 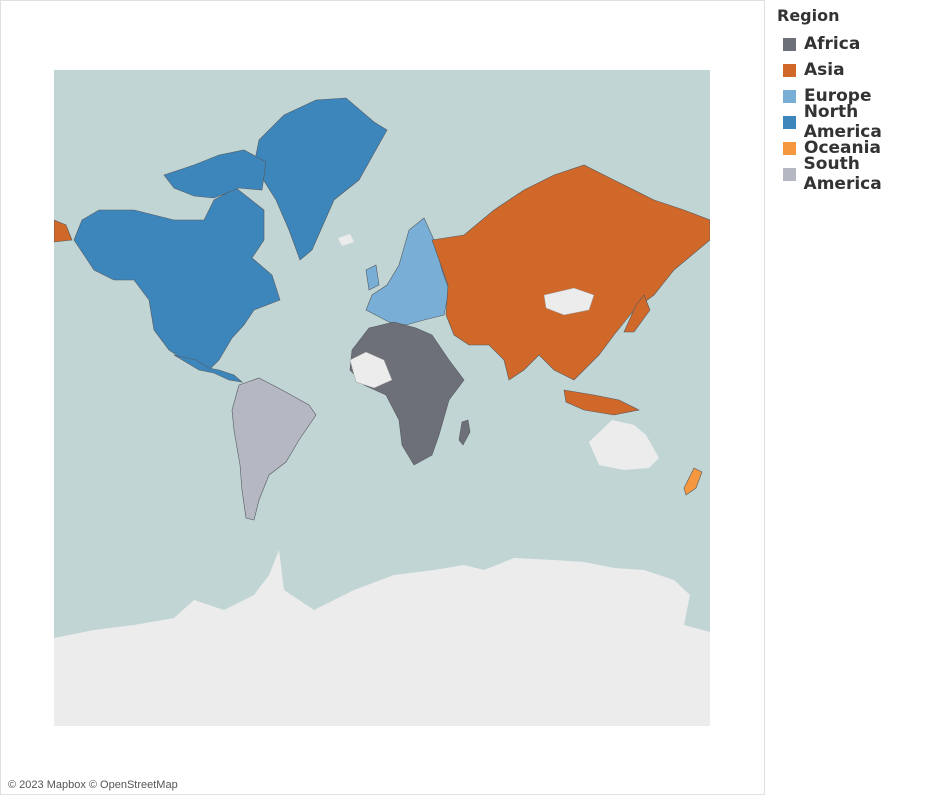 I want to click on legend-label: Africa, so click(x=832, y=44).